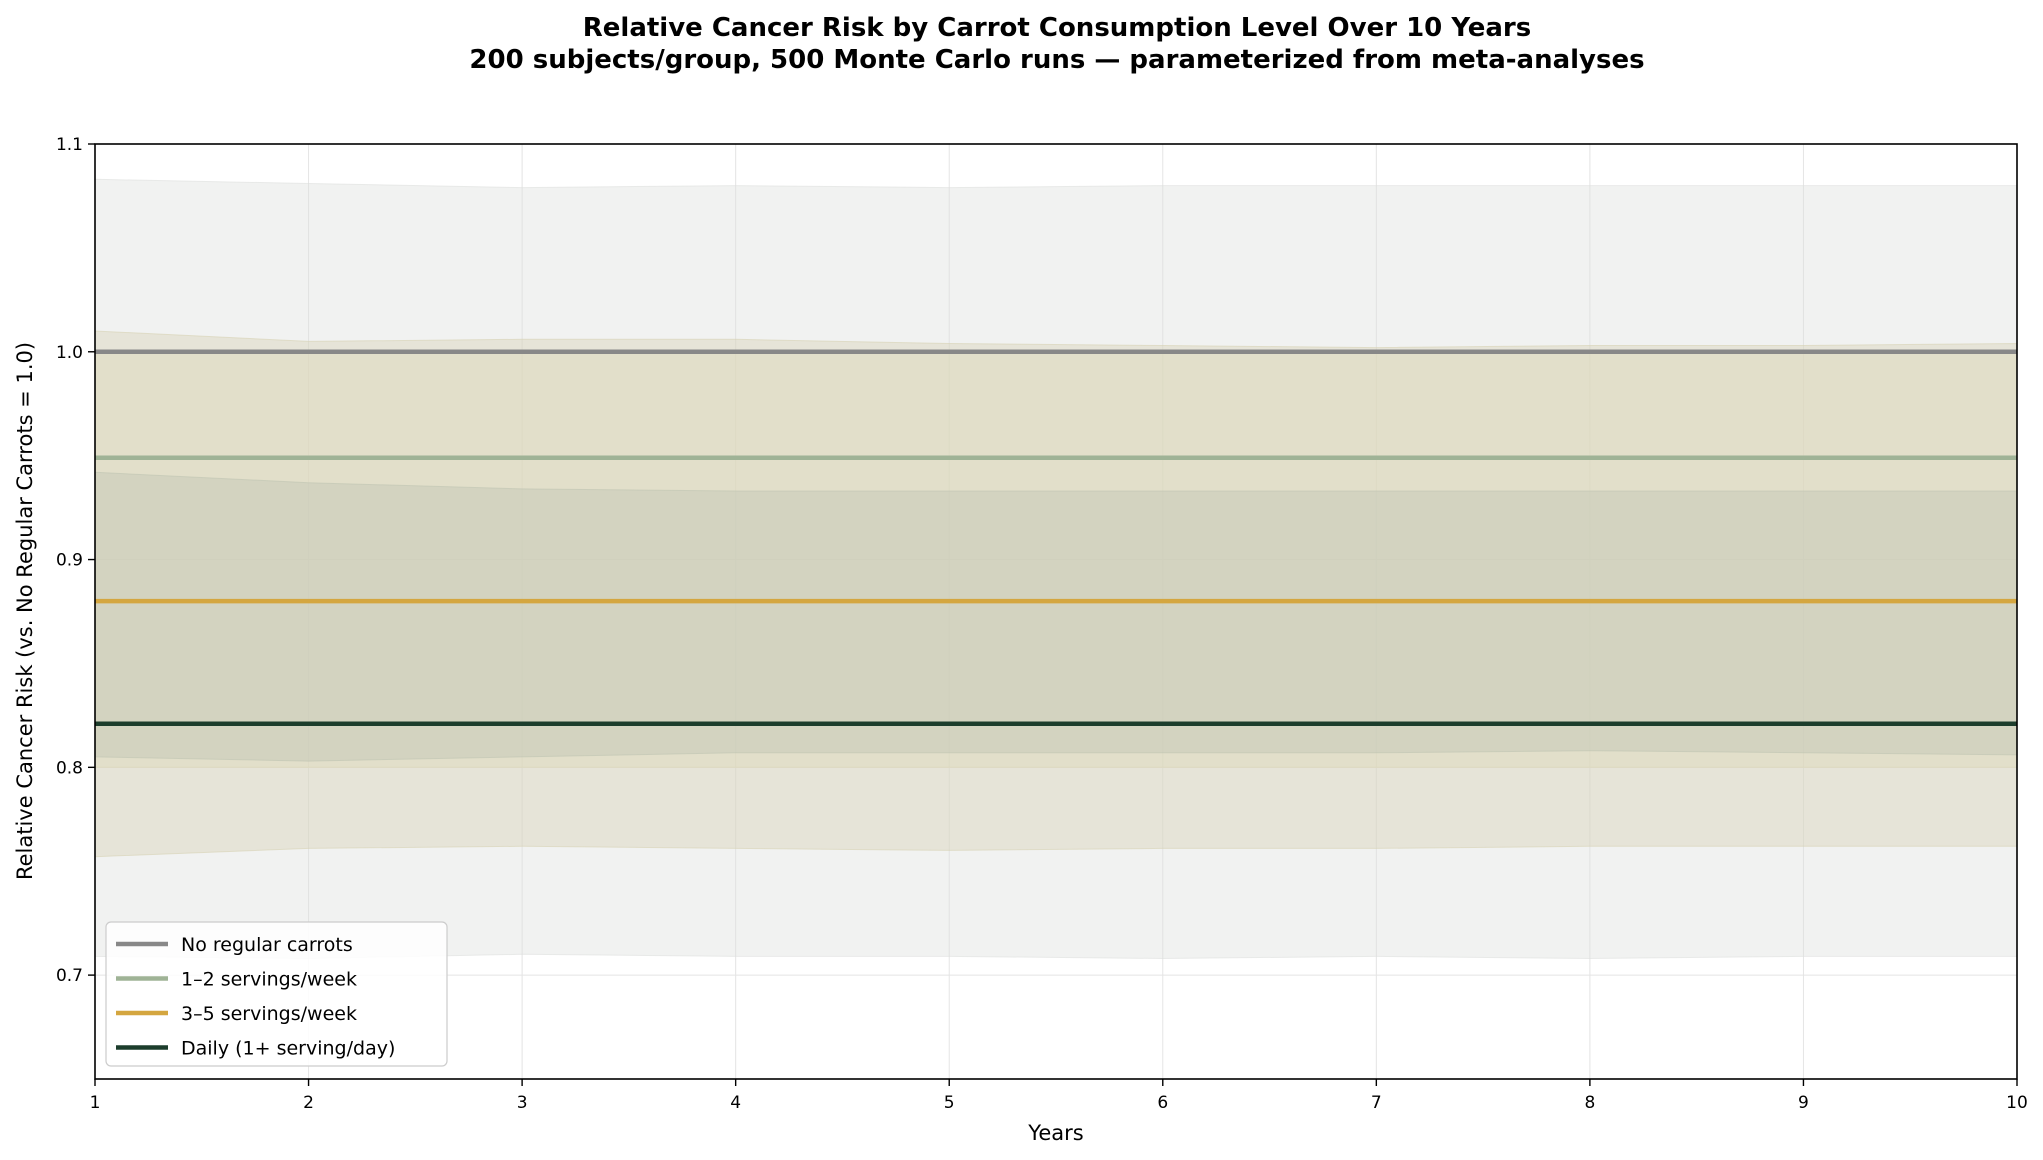  What do you see at coordinates (1589, 1103) in the screenshot?
I see `x-tick-label-8: 8` at bounding box center [1589, 1103].